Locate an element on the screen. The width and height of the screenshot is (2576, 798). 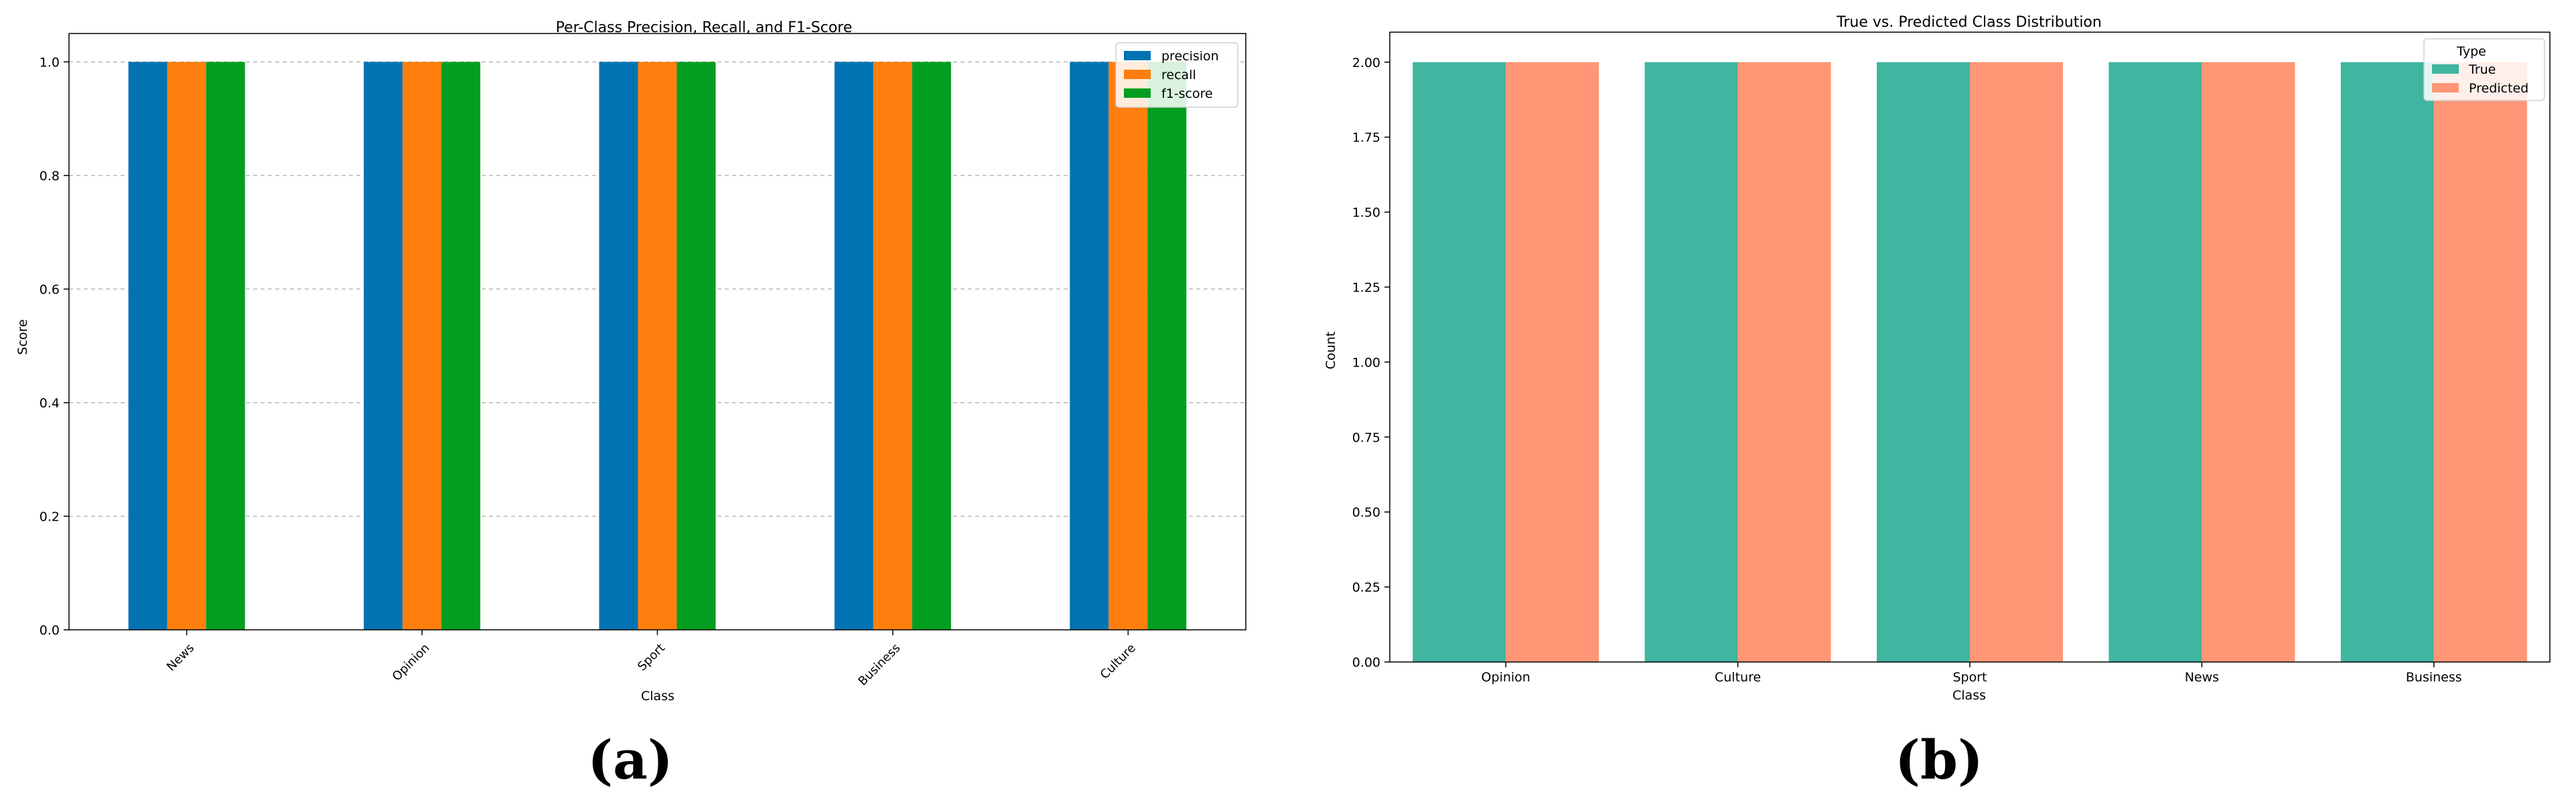
chart-a-y-tick-label: 1.0 is located at coordinates (50, 62).